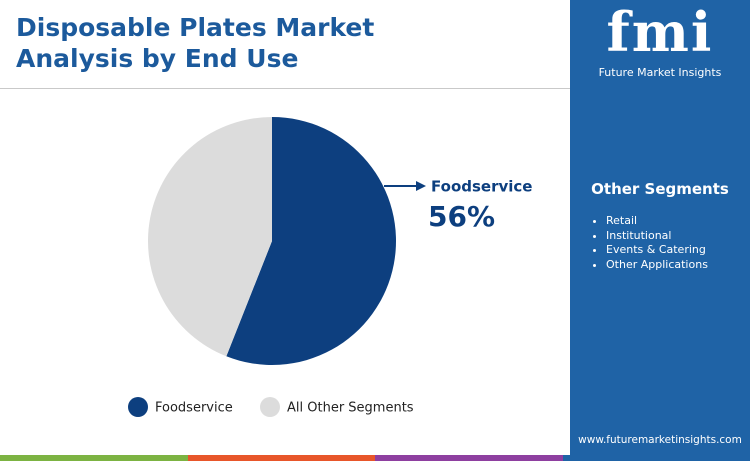 The height and width of the screenshot is (461, 750). I want to click on segment-item: Other Applications, so click(657, 265).